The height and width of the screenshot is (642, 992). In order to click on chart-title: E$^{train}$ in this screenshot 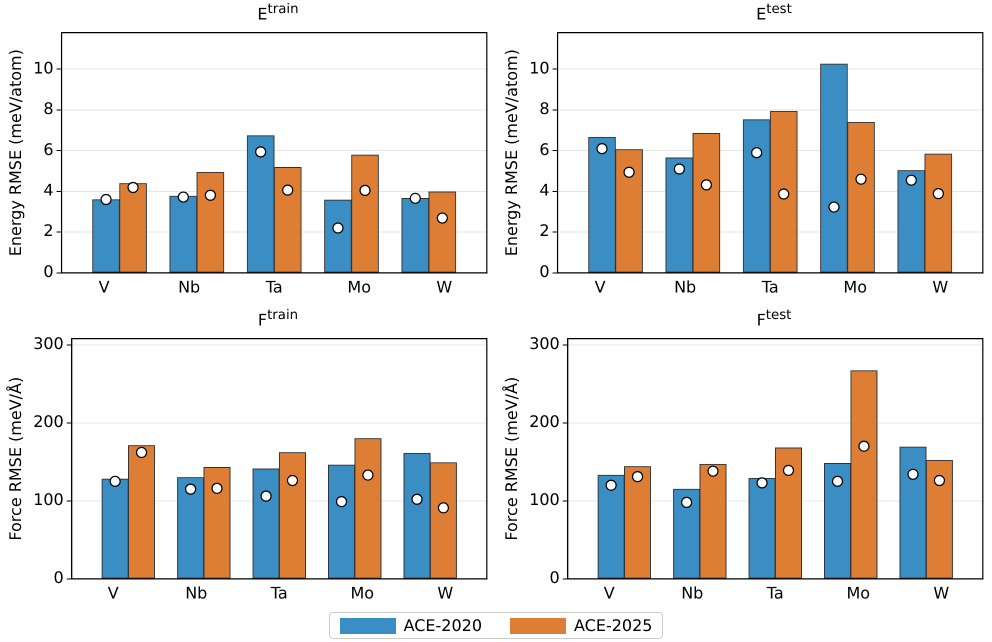, I will do `click(277, 12)`.